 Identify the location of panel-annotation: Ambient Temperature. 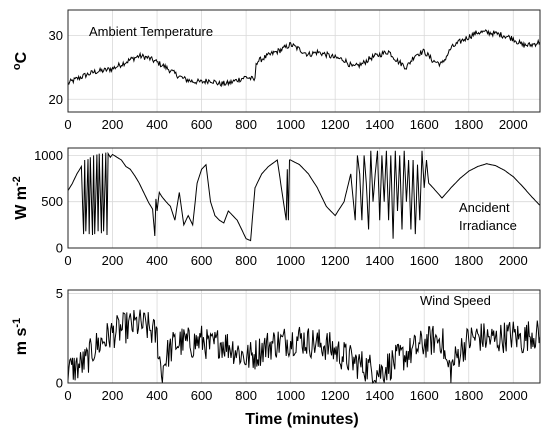
(151, 31).